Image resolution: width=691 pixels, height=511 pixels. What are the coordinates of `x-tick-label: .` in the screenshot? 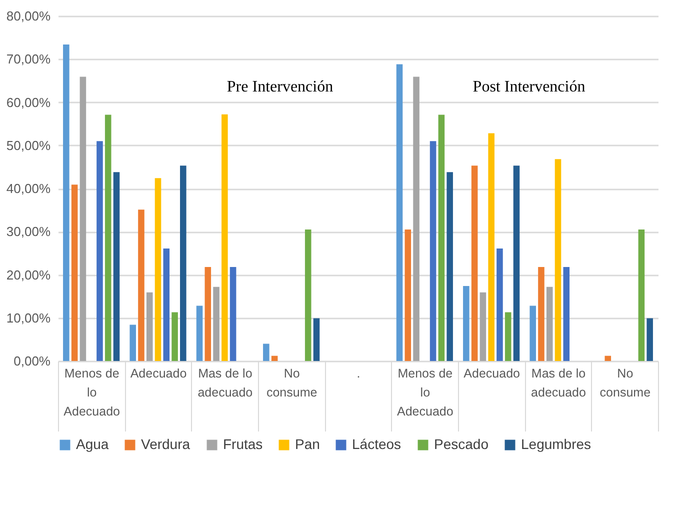 It's located at (358, 373).